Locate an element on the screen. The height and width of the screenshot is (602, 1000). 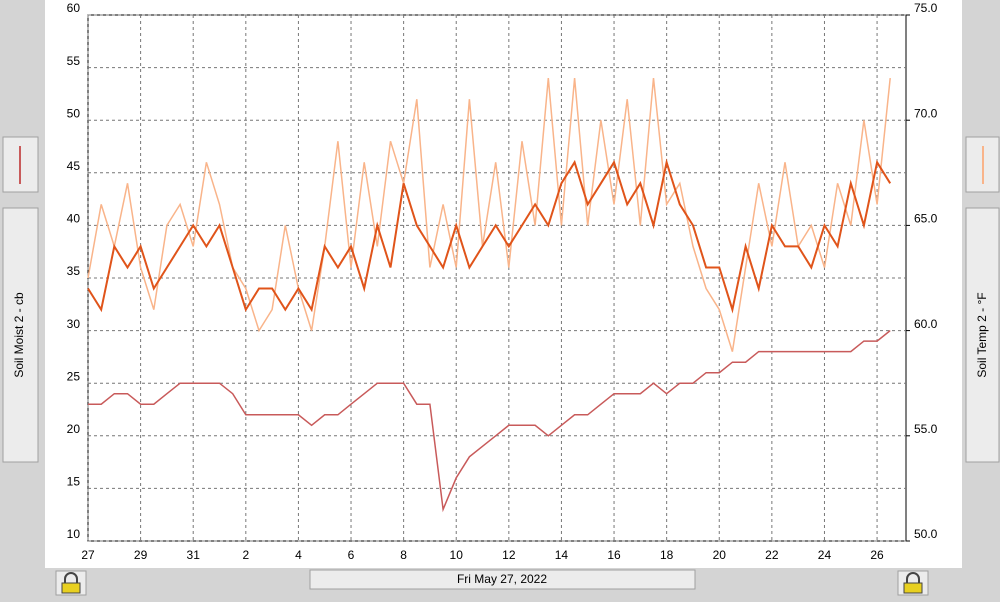
x-tick-label: 10 is located at coordinates (457, 555).